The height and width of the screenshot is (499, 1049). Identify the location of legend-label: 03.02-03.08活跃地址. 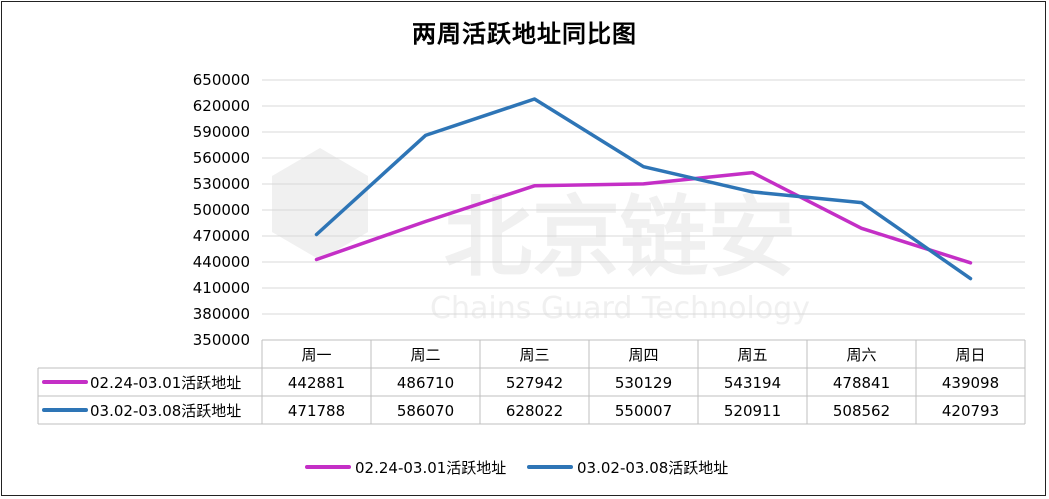
(652, 468).